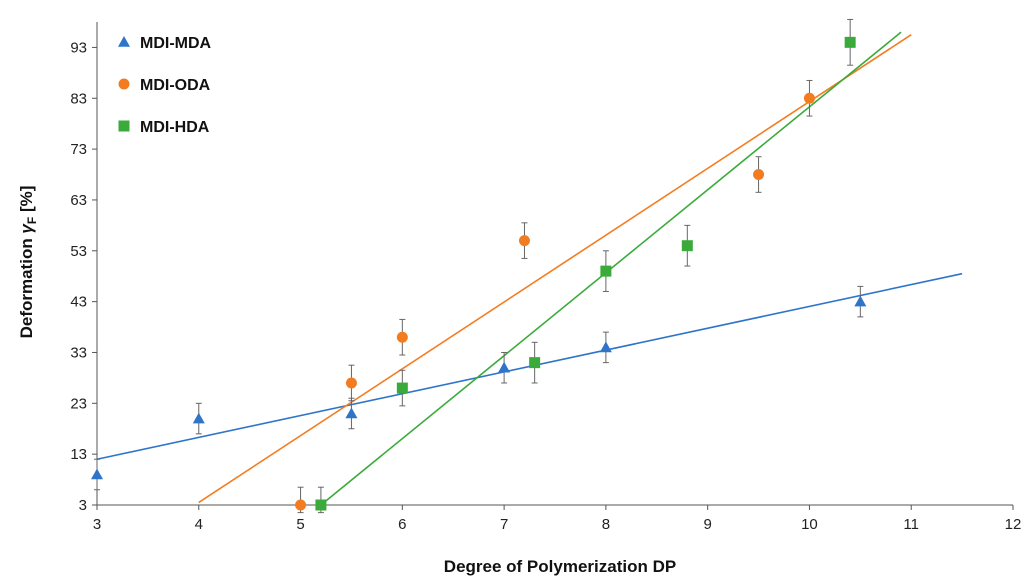 The width and height of the screenshot is (1026, 579). Describe the element at coordinates (78, 302) in the screenshot. I see `y-tick-label: 43` at that location.